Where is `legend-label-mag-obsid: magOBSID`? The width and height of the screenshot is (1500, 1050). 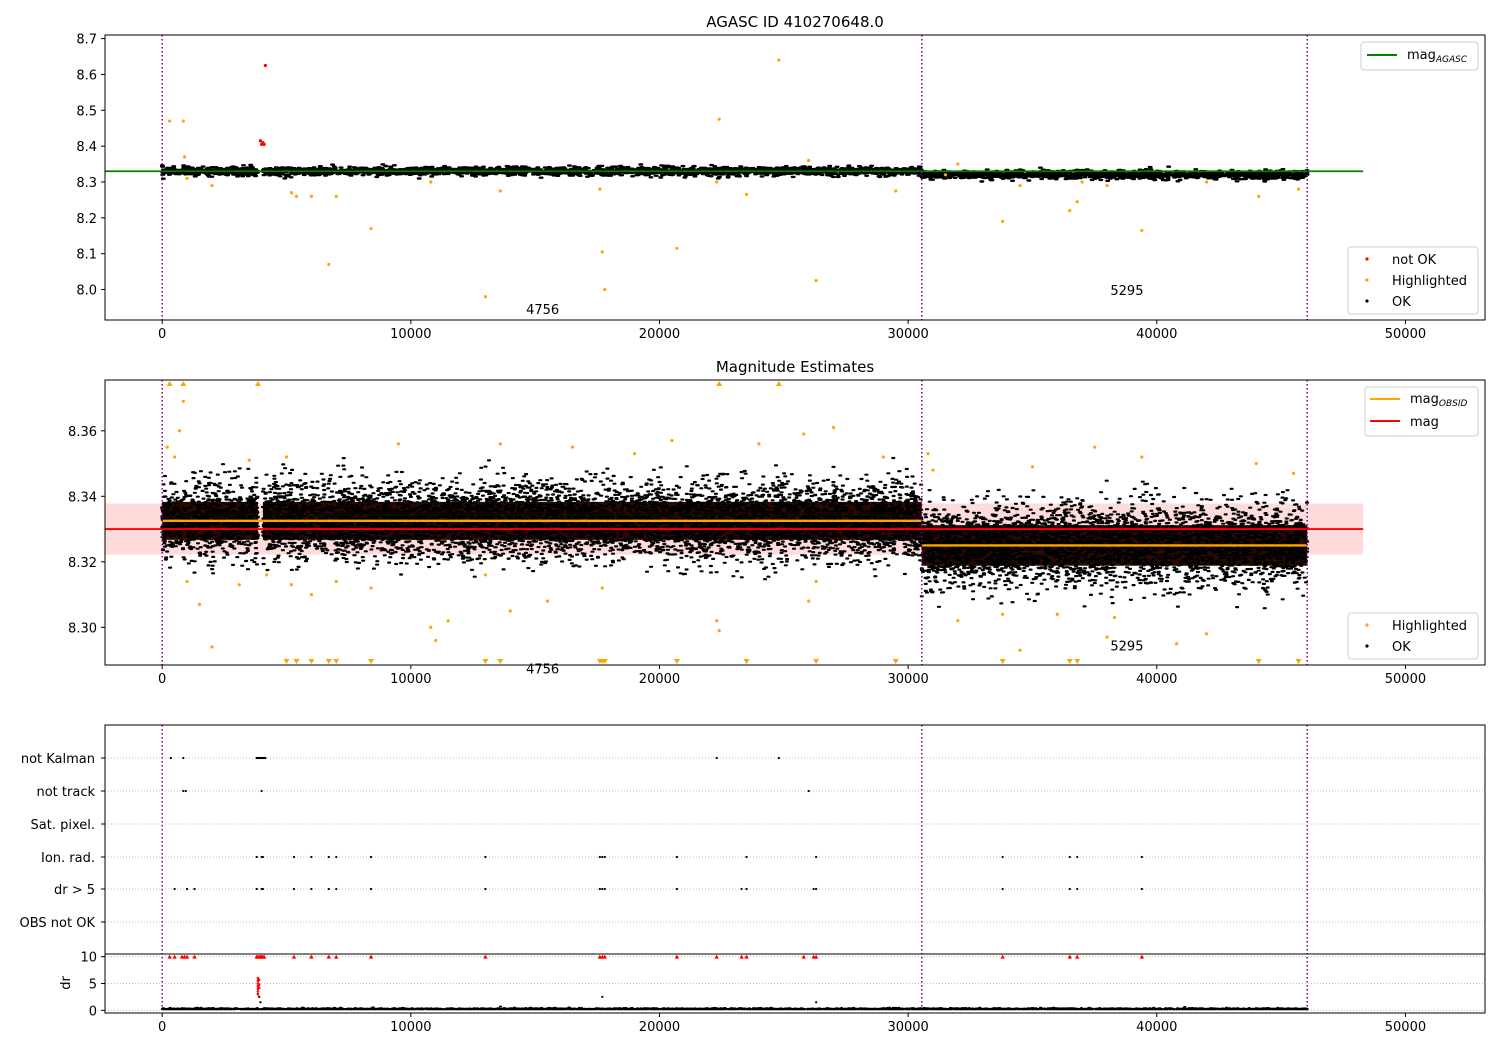
legend-label-mag-obsid: magOBSID is located at coordinates (1439, 400).